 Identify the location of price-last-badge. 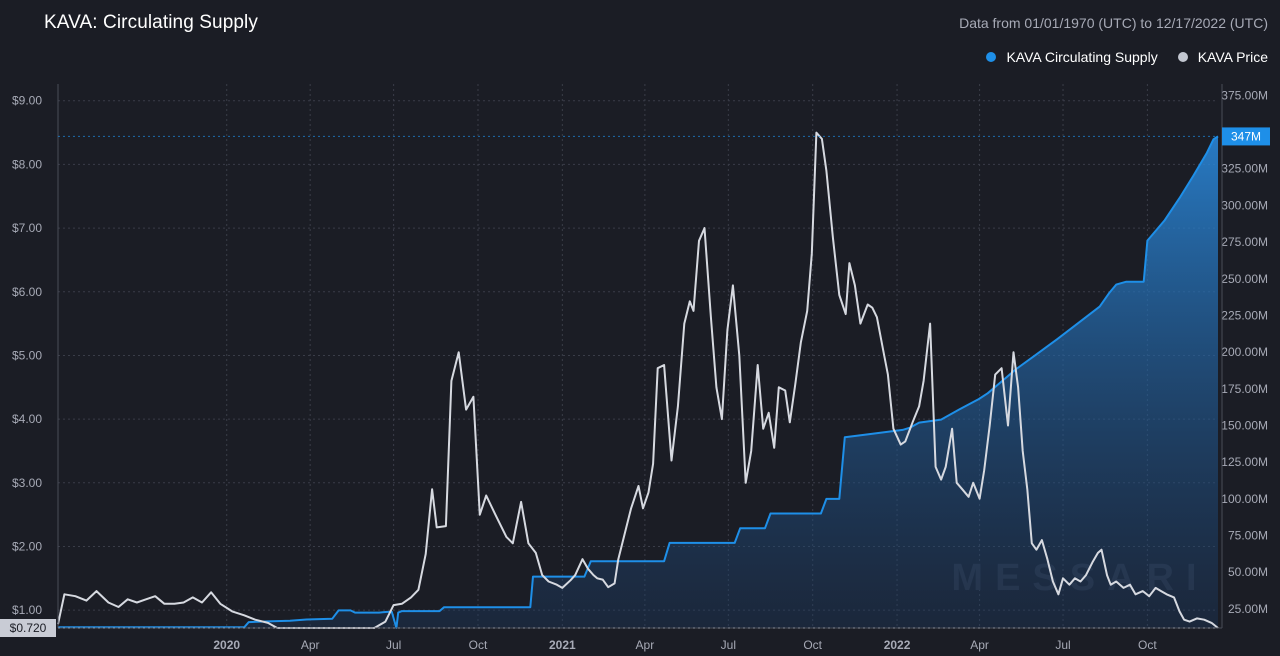
(28, 628).